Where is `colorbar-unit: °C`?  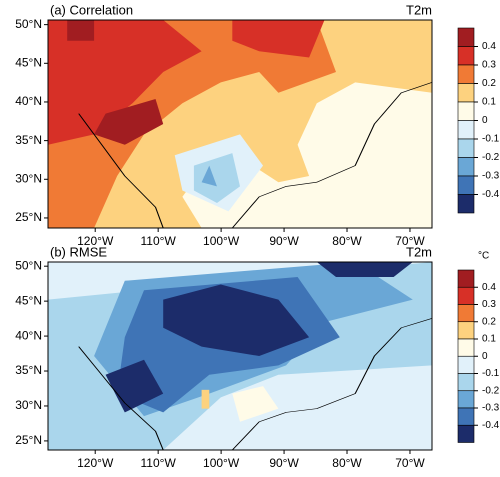
colorbar-unit: °C is located at coordinates (483, 256).